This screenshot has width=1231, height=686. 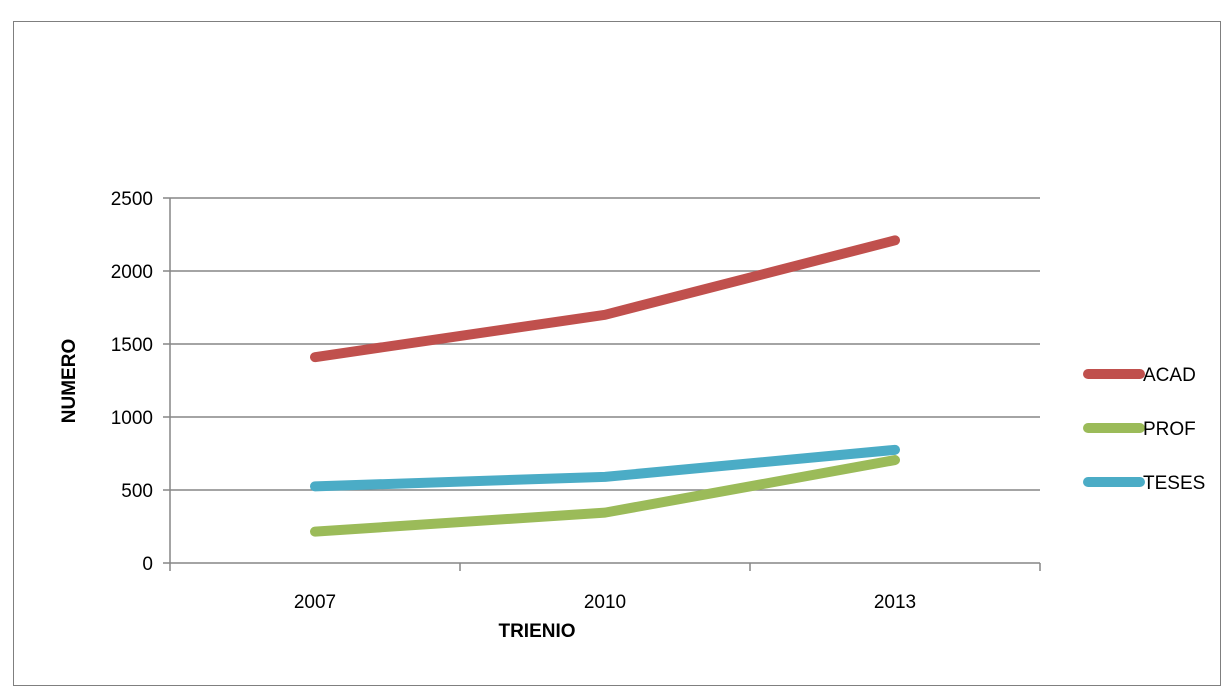 I want to click on legend-label-prof: PROF, so click(x=1169, y=429).